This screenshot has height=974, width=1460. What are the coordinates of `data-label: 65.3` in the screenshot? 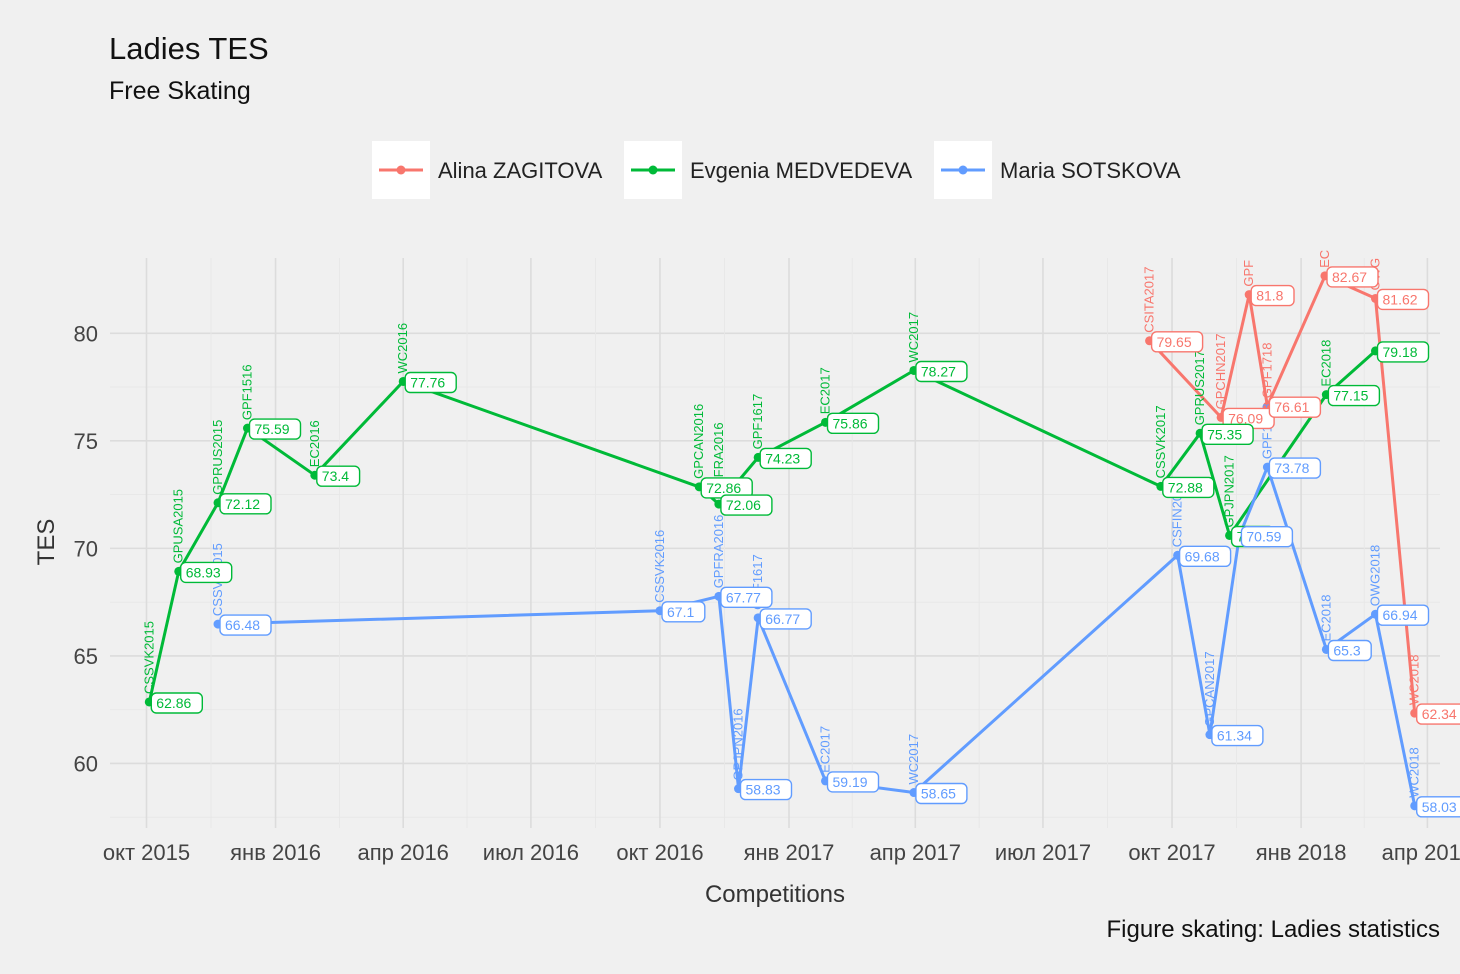 It's located at (1349, 650).